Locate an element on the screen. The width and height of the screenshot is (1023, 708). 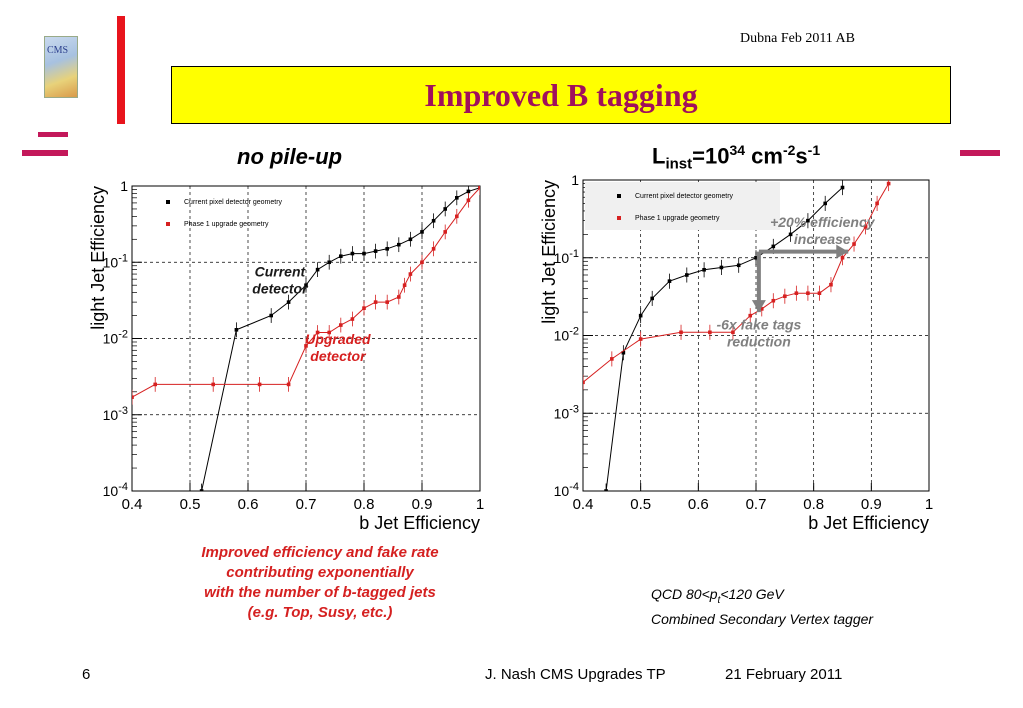
annotation-1-line-0: Upgraded is located at coordinates (338, 339).